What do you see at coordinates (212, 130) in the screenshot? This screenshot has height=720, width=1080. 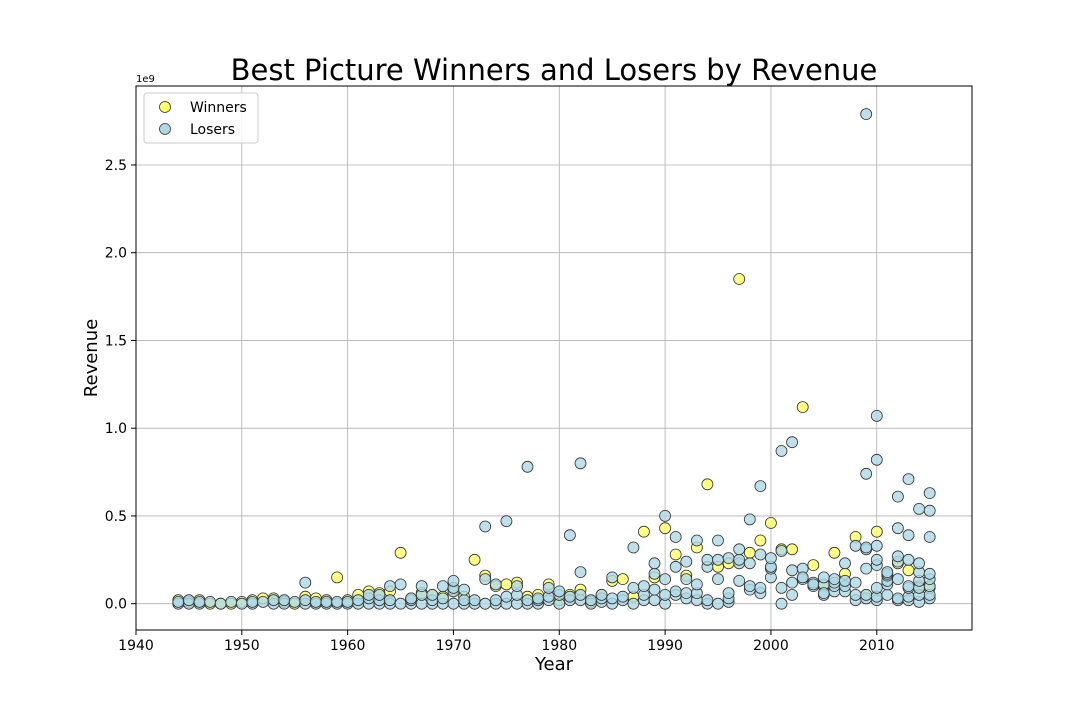 I see `legend-label-losers: Losers` at bounding box center [212, 130].